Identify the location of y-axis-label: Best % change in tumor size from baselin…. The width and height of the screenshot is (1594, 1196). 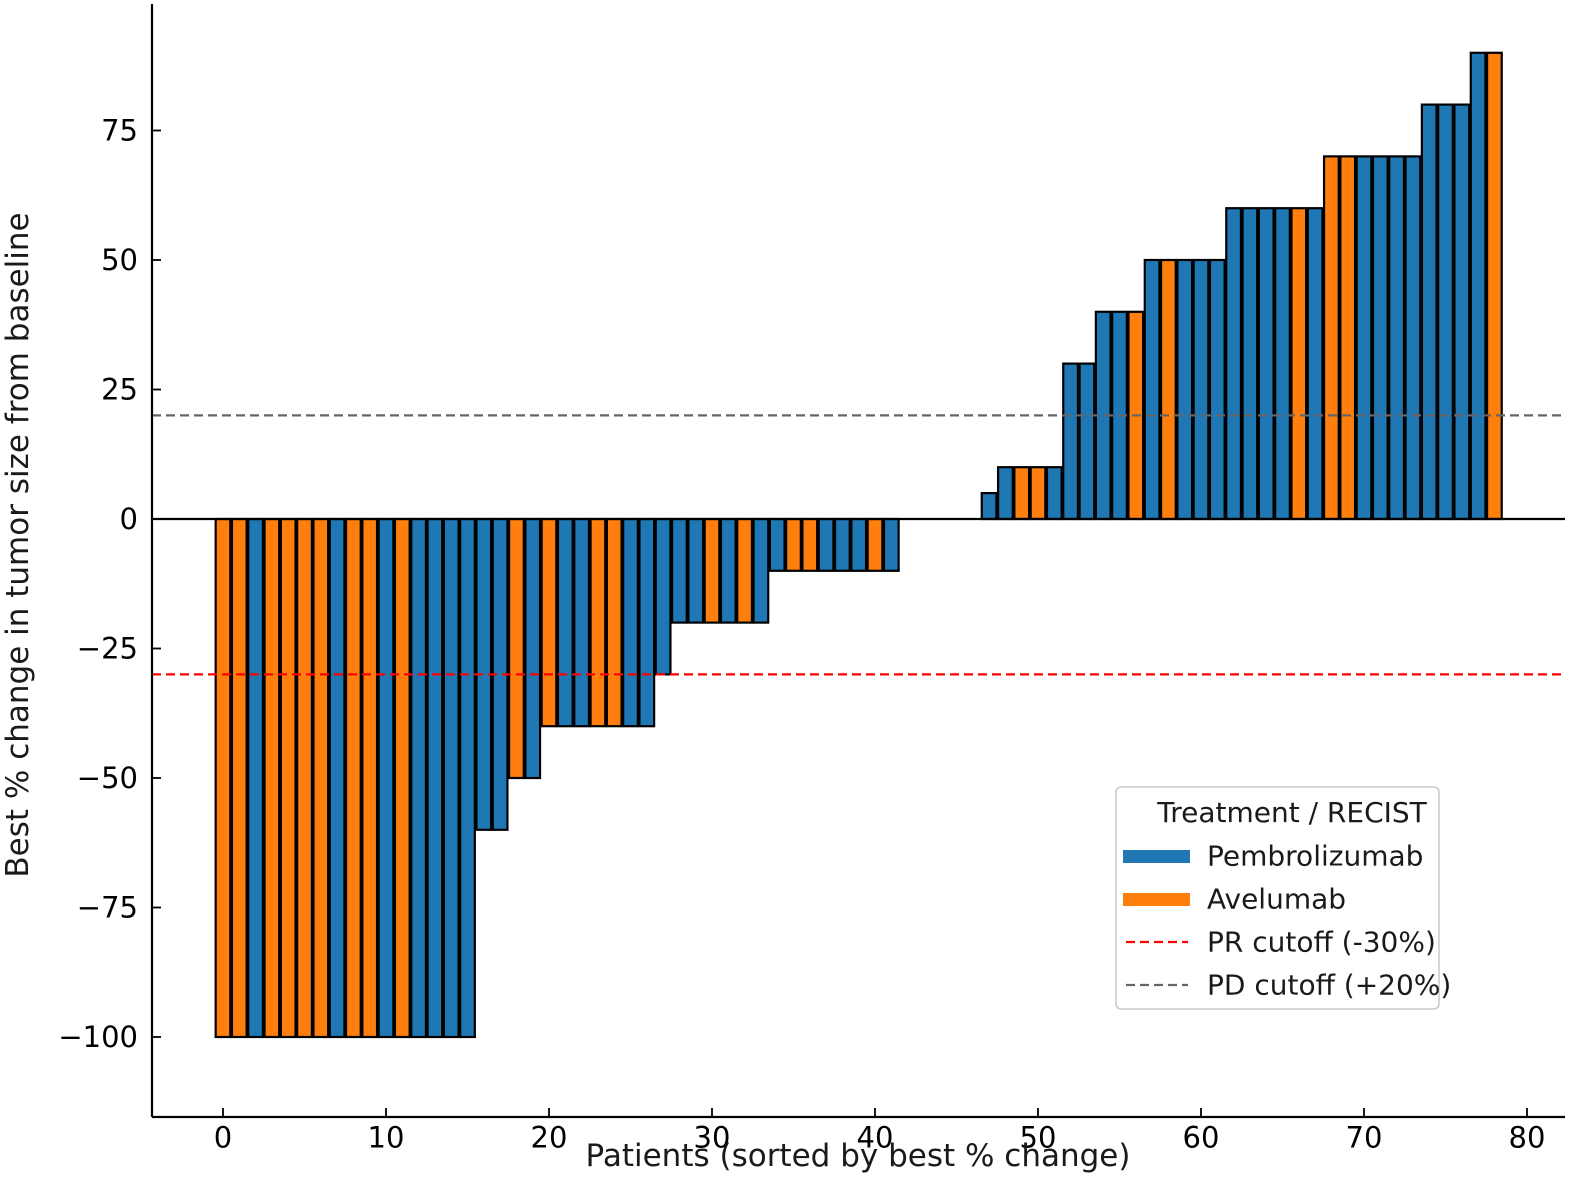
(18, 544).